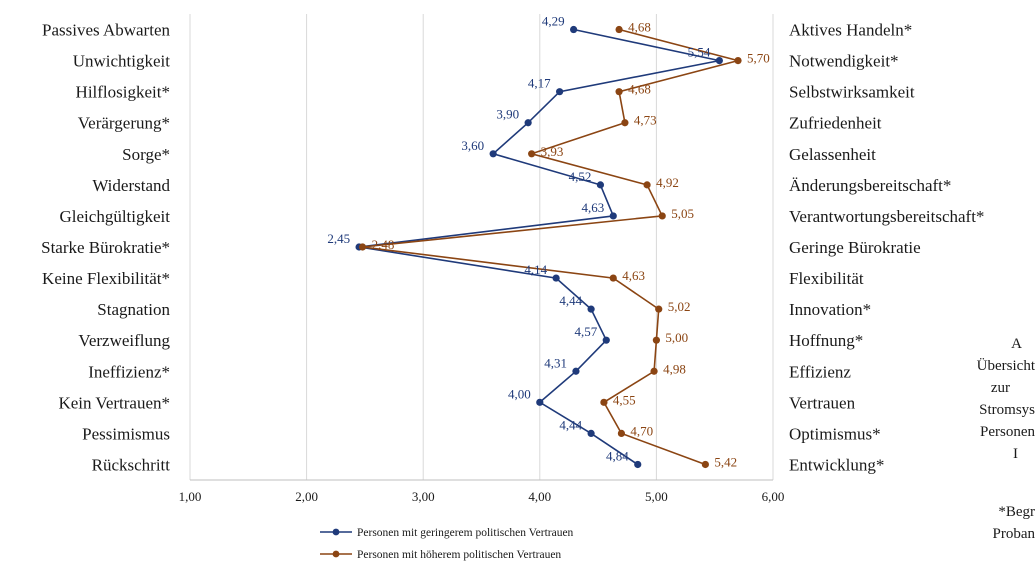 Image resolution: width=1035 pixels, height=562 pixels. What do you see at coordinates (553, 21) in the screenshot?
I see `data-label: 4,29` at bounding box center [553, 21].